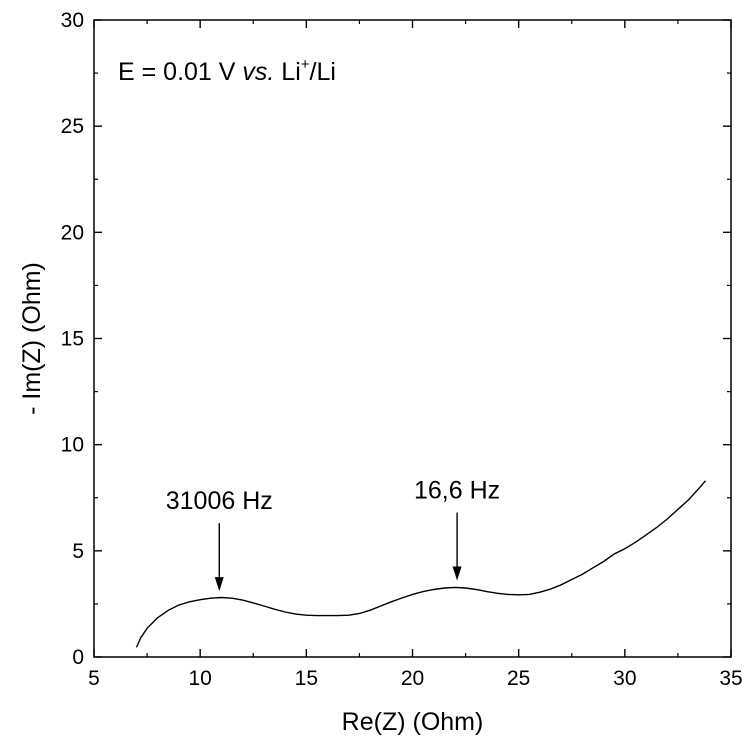 The width and height of the screenshot is (747, 740). I want to click on x-tick-label: 30, so click(624, 678).